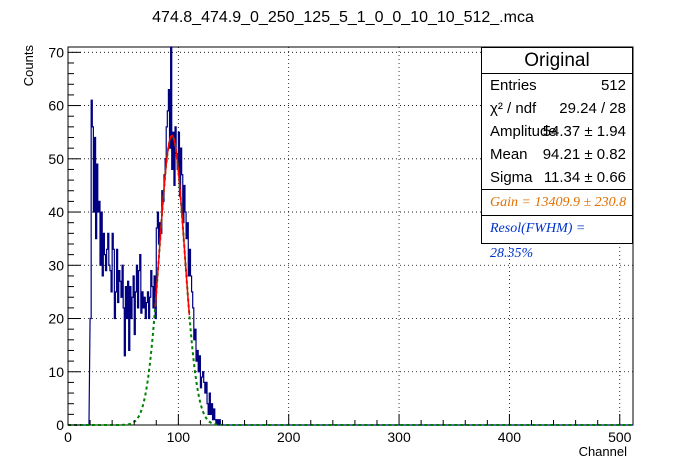 Image resolution: width=696 pixels, height=472 pixels. What do you see at coordinates (523, 131) in the screenshot?
I see `stats-label: Amplitude` at bounding box center [523, 131].